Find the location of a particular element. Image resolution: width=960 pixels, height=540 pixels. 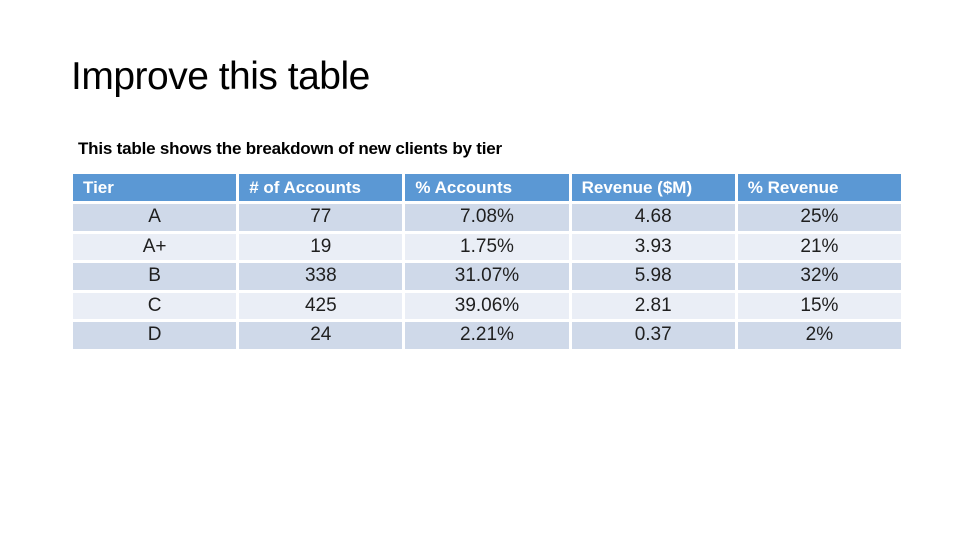

cell-tier: D is located at coordinates (155, 335).